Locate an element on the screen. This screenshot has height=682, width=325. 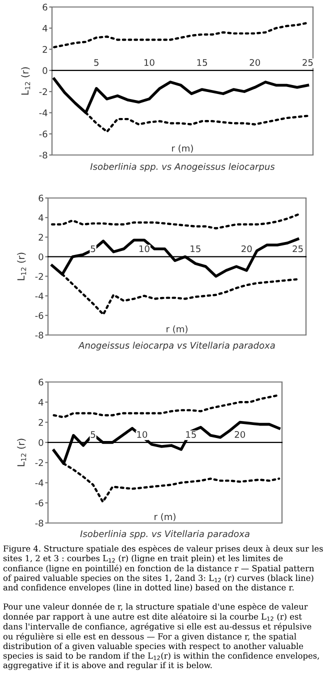
text: Anogeissus leiocarpa vs Vitellaria paradoxa is located at coordinates (176, 346).